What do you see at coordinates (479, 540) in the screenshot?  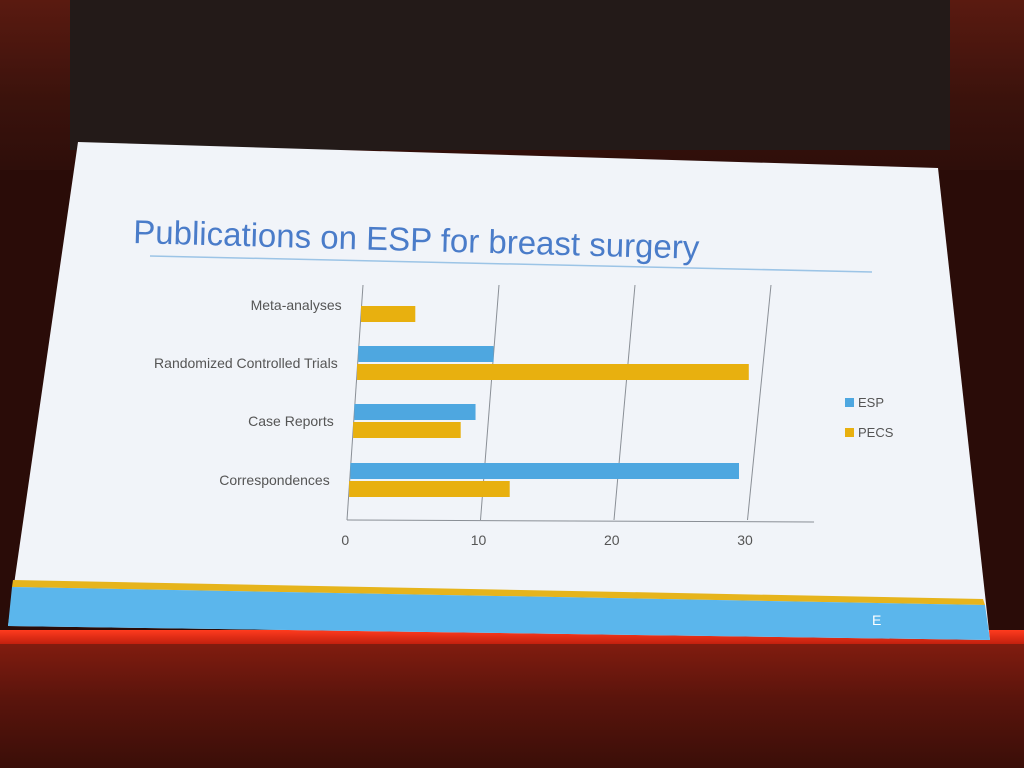 I see `x-tick-label-10: 10` at bounding box center [479, 540].